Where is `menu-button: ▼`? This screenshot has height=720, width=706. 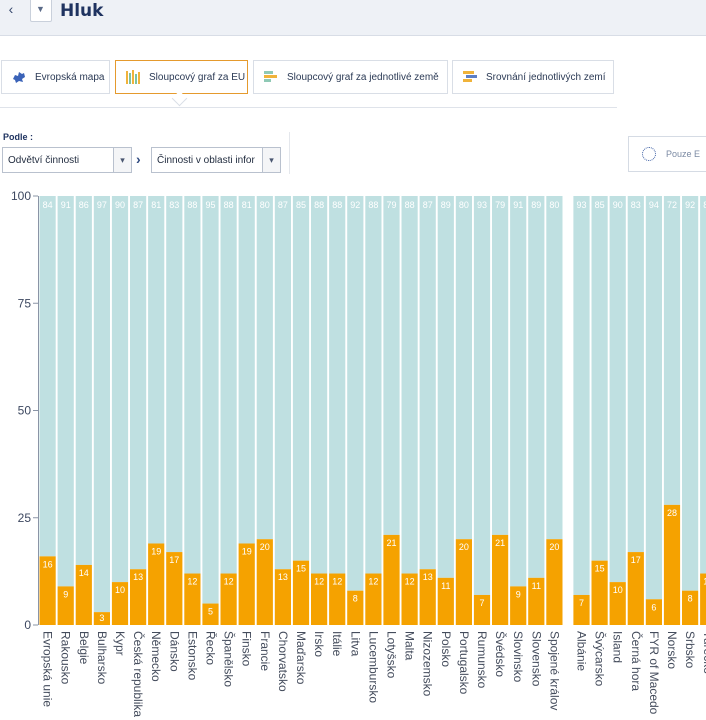 menu-button: ▼ is located at coordinates (41, 11).